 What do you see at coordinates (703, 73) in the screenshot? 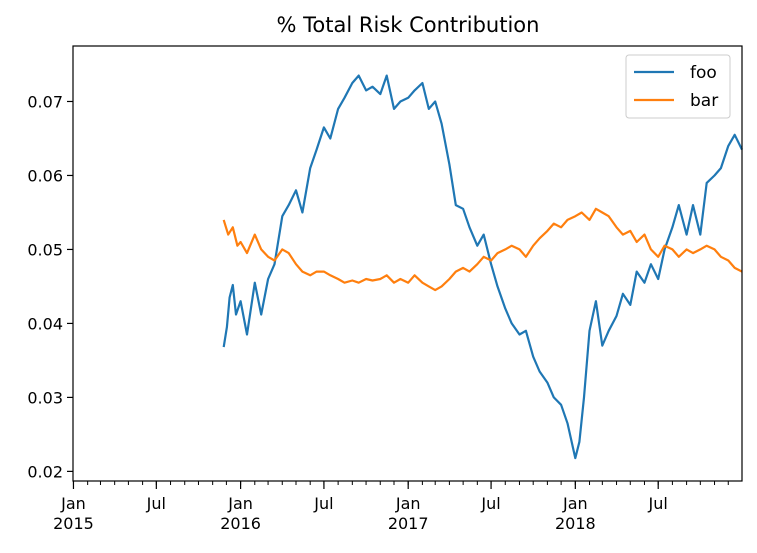
I see `legend-label-foo: foo` at bounding box center [703, 73].